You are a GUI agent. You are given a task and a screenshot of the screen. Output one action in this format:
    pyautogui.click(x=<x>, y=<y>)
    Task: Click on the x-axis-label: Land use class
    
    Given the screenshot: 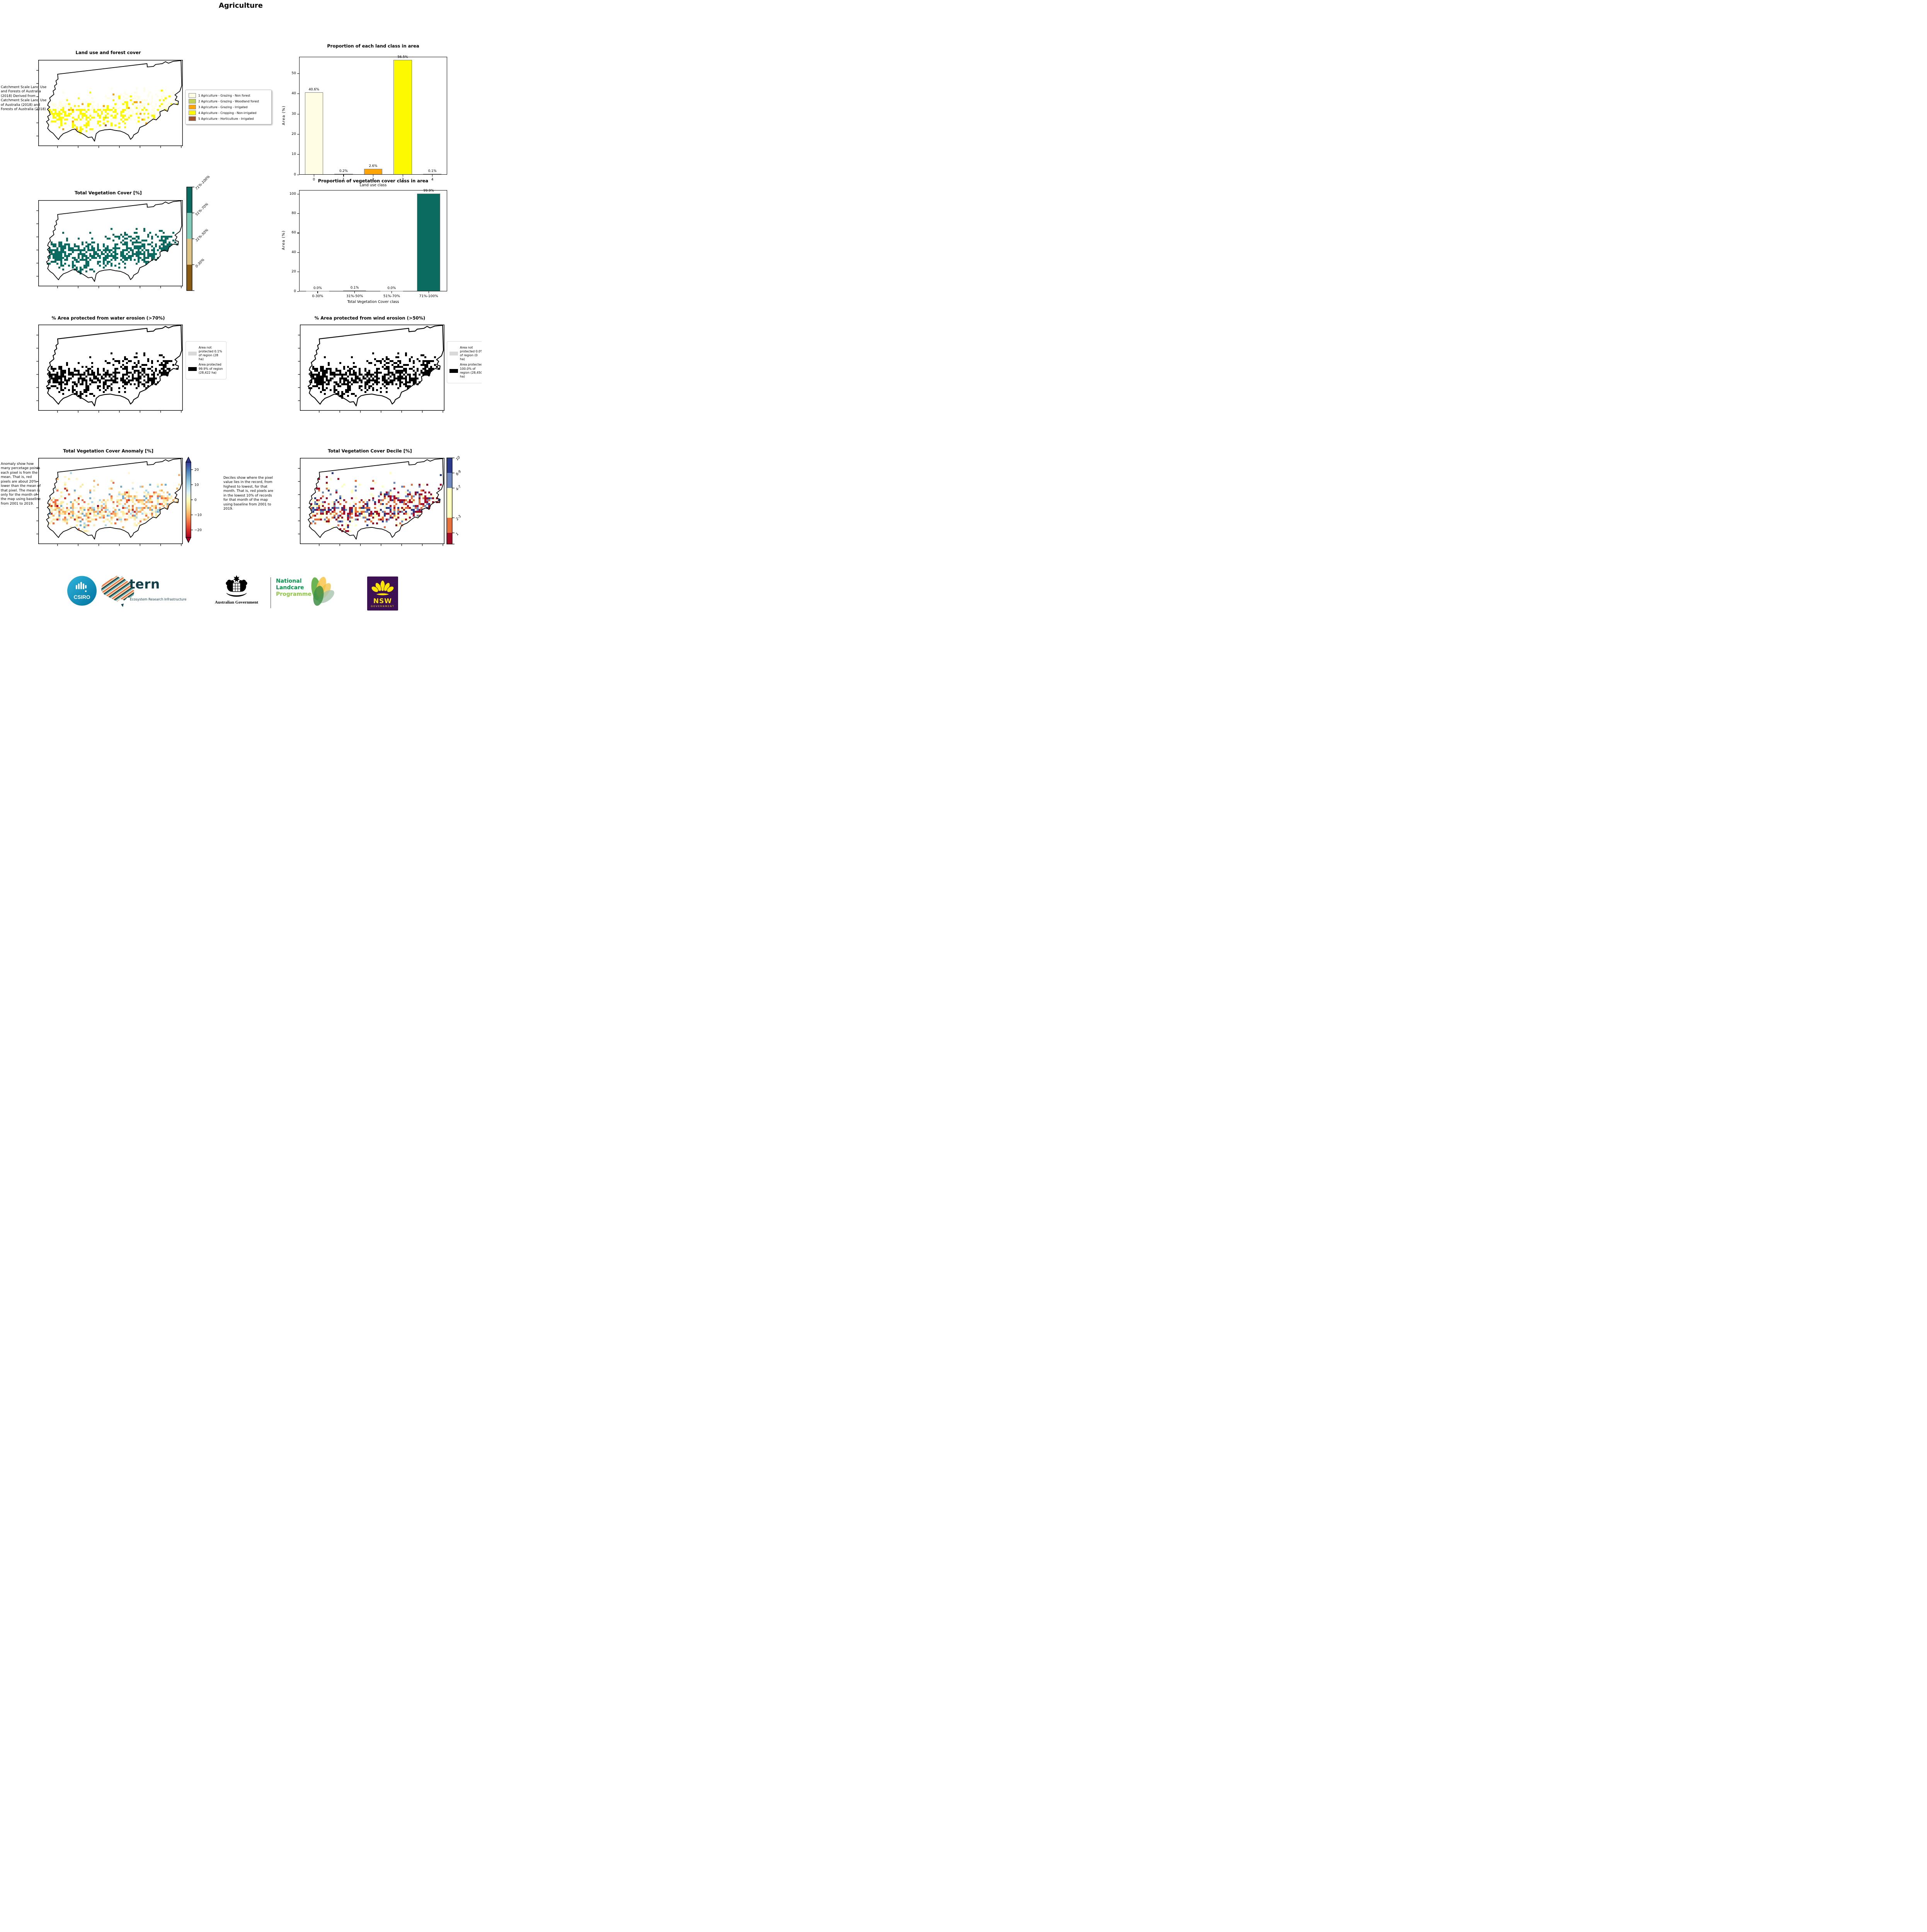 What is the action you would take?
    pyautogui.click(x=373, y=185)
    